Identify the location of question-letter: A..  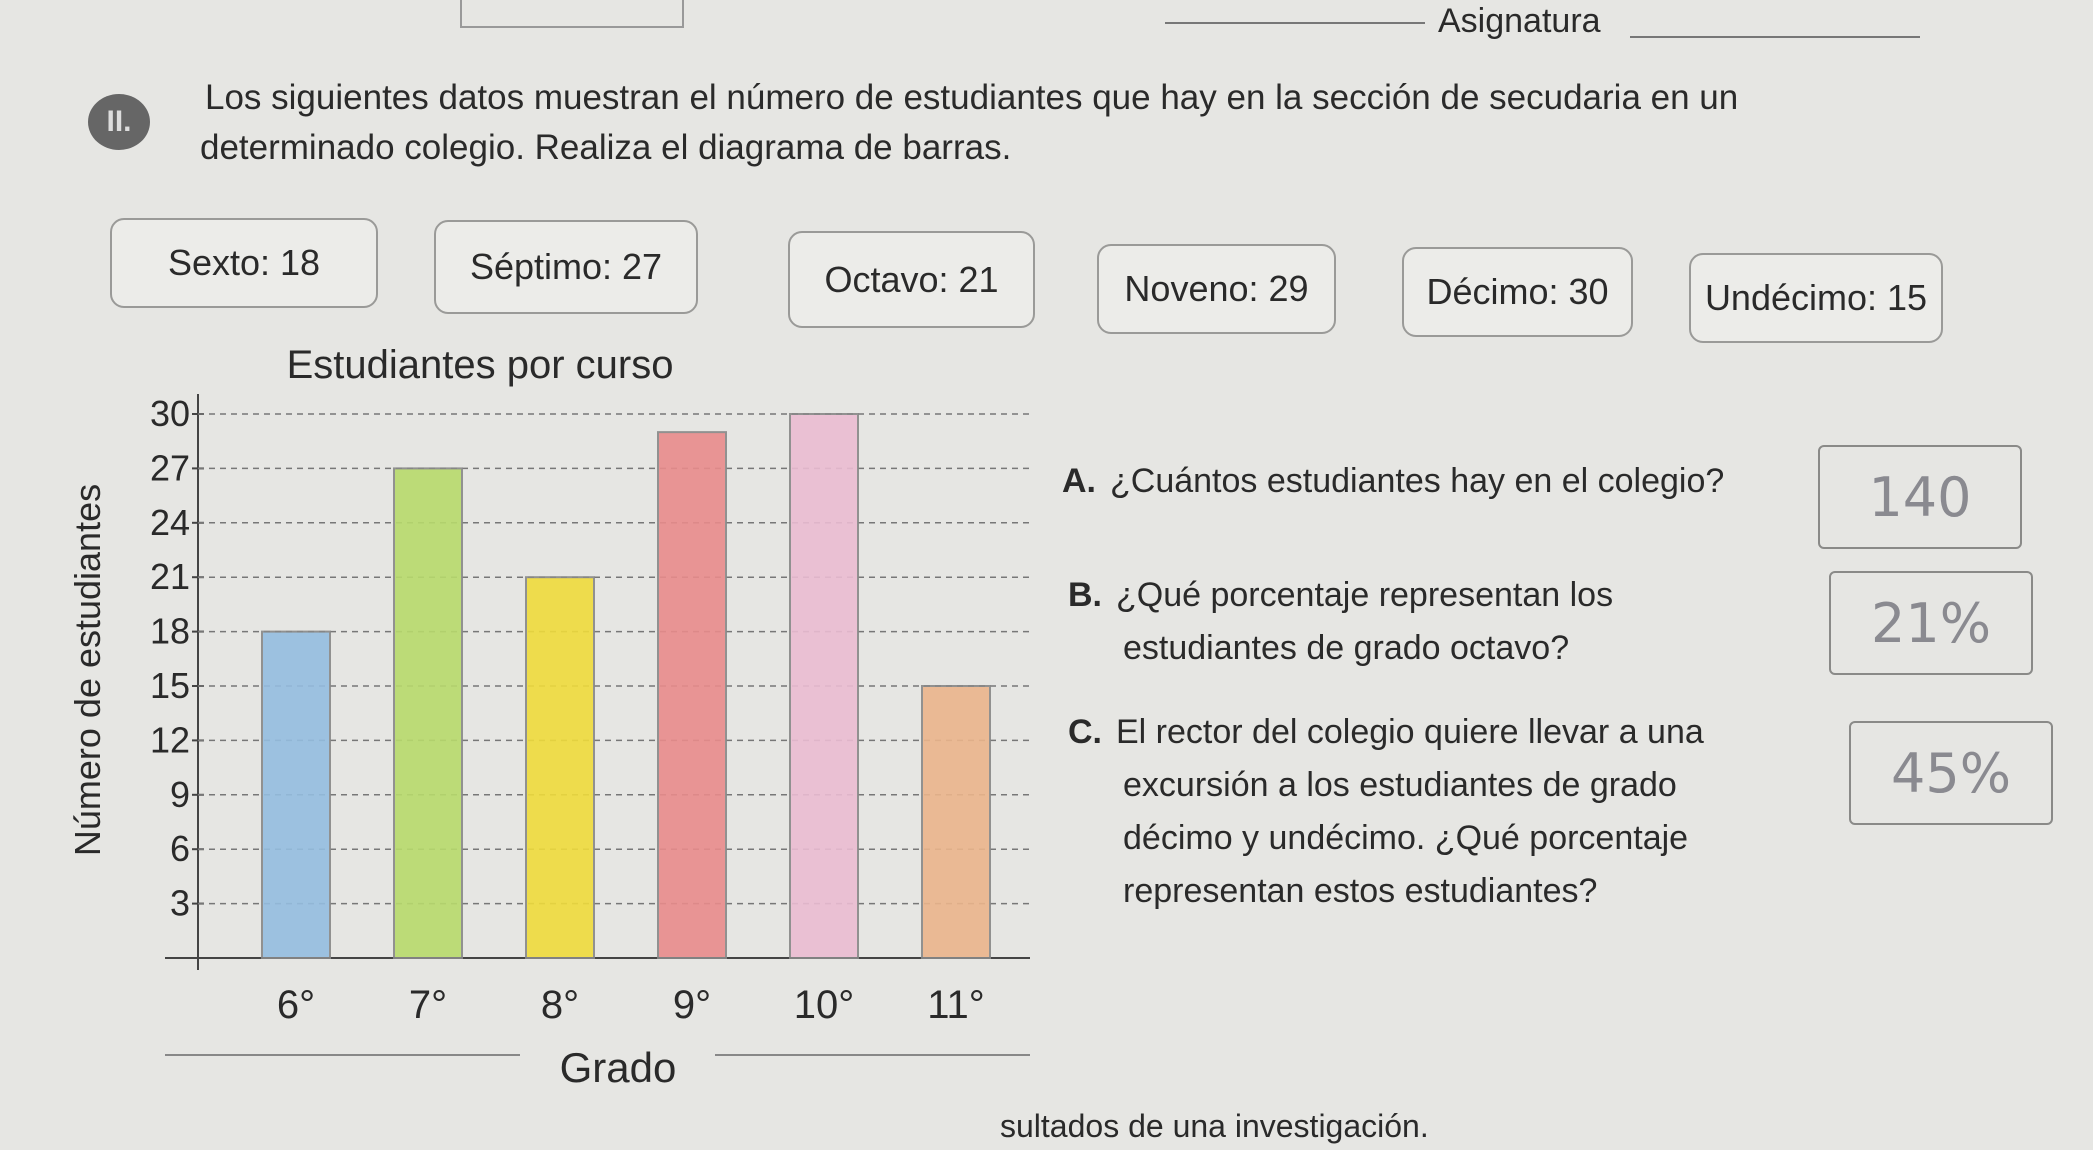
(1079, 481).